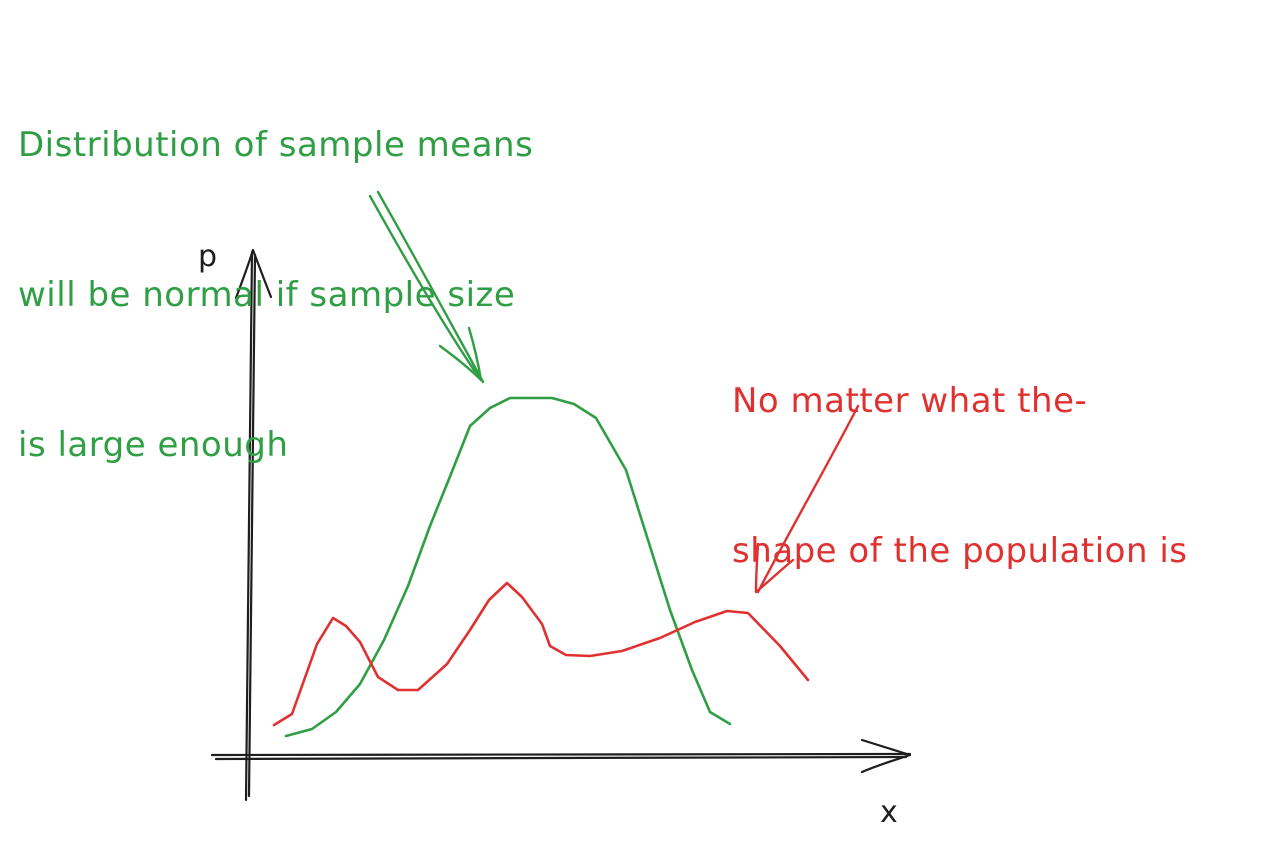  I want to click on y-axis-arrowhead, so click(253, 274).